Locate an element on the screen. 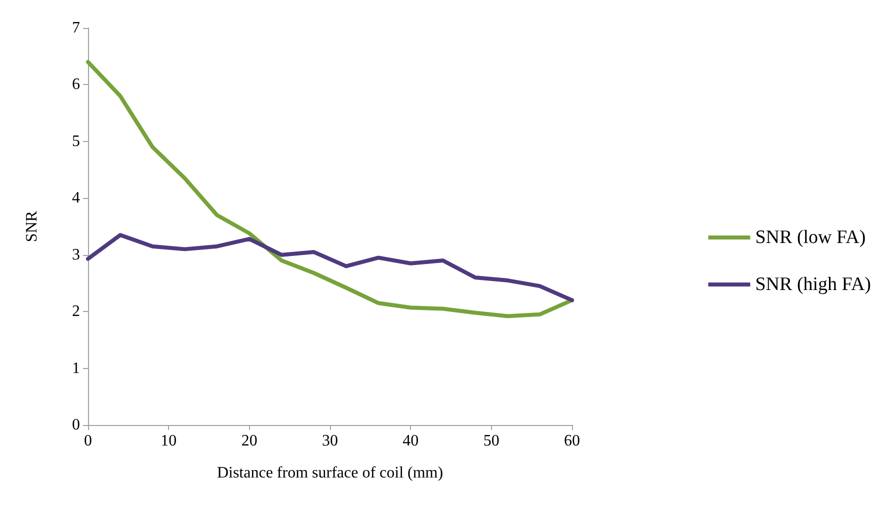  y-tick-label: 2 is located at coordinates (76, 311).